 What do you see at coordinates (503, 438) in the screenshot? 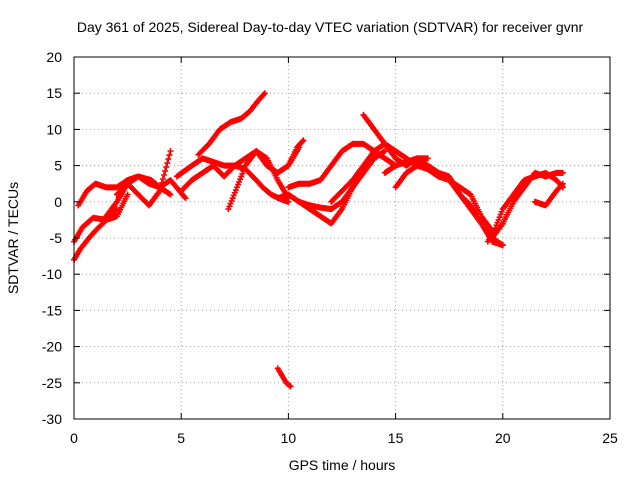
I see `x-tick-label: 20` at bounding box center [503, 438].